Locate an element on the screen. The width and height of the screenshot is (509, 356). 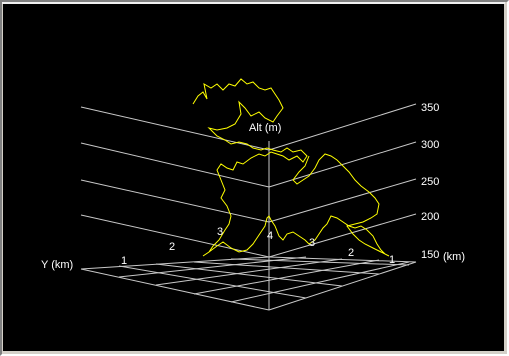
floor-back-left is located at coordinates (175, 263).